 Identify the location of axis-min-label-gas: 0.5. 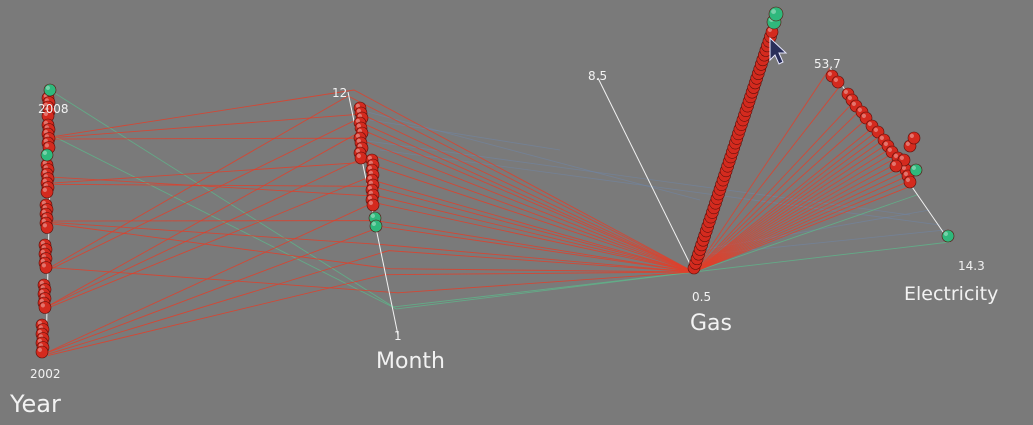
(701, 297).